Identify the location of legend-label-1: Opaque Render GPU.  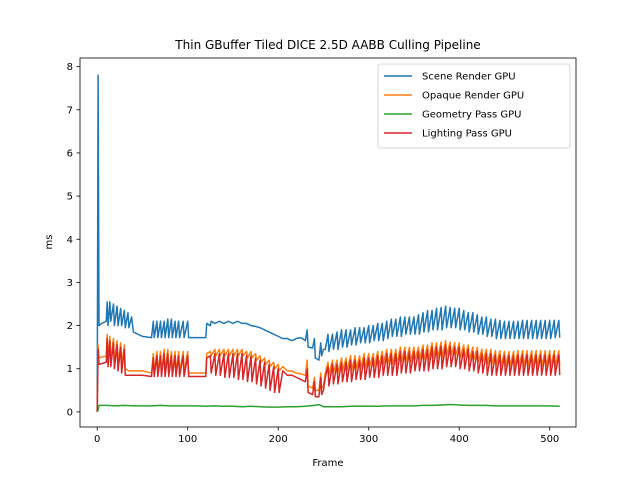
(473, 96).